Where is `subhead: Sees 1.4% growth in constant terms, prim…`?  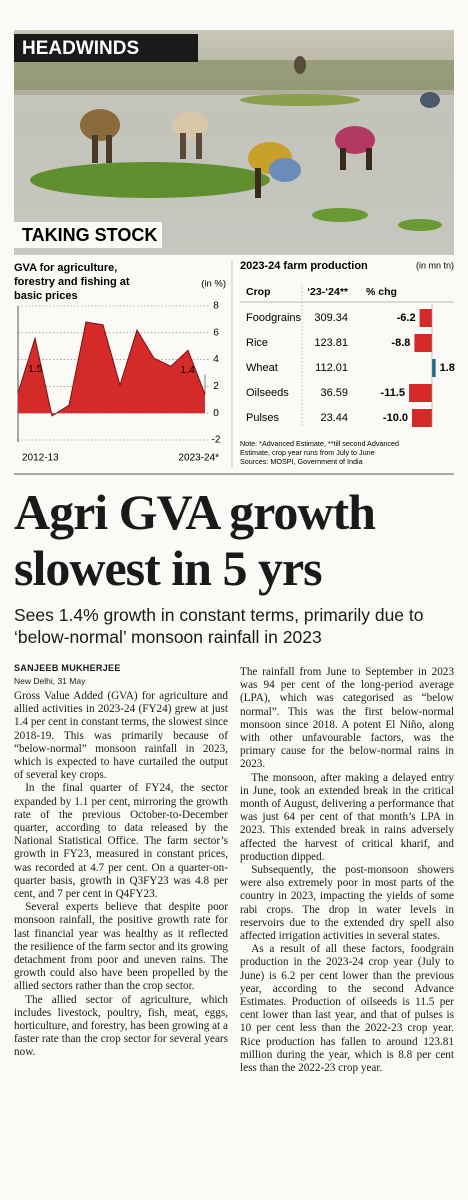 subhead: Sees 1.4% growth in constant terms, prim… is located at coordinates (219, 626).